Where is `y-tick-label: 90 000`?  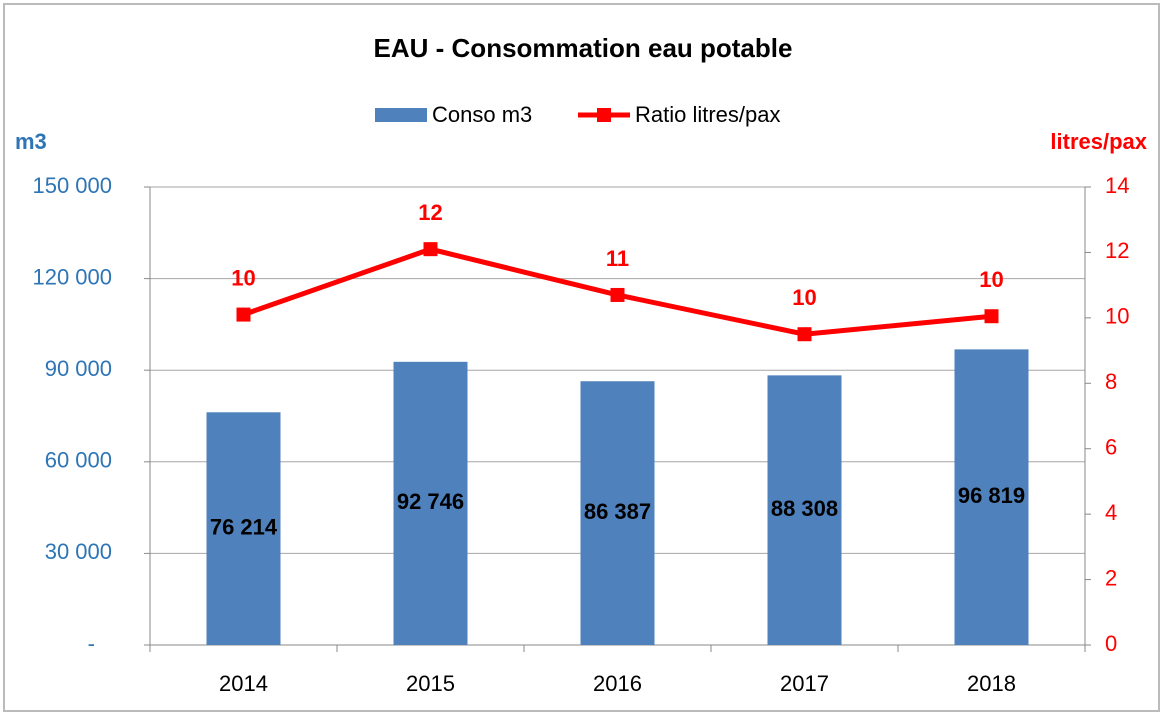 y-tick-label: 90 000 is located at coordinates (78, 368).